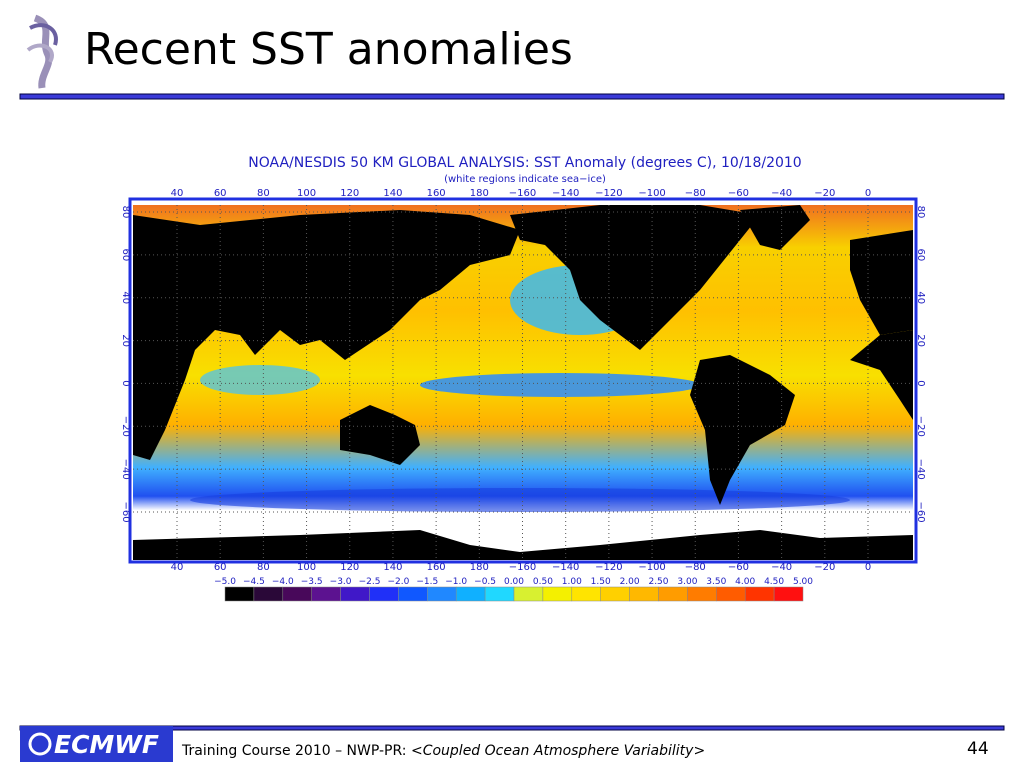 Image resolution: width=1024 pixels, height=768 pixels. What do you see at coordinates (398, 582) in the screenshot?
I see `colorbar-label: −2.0` at bounding box center [398, 582].